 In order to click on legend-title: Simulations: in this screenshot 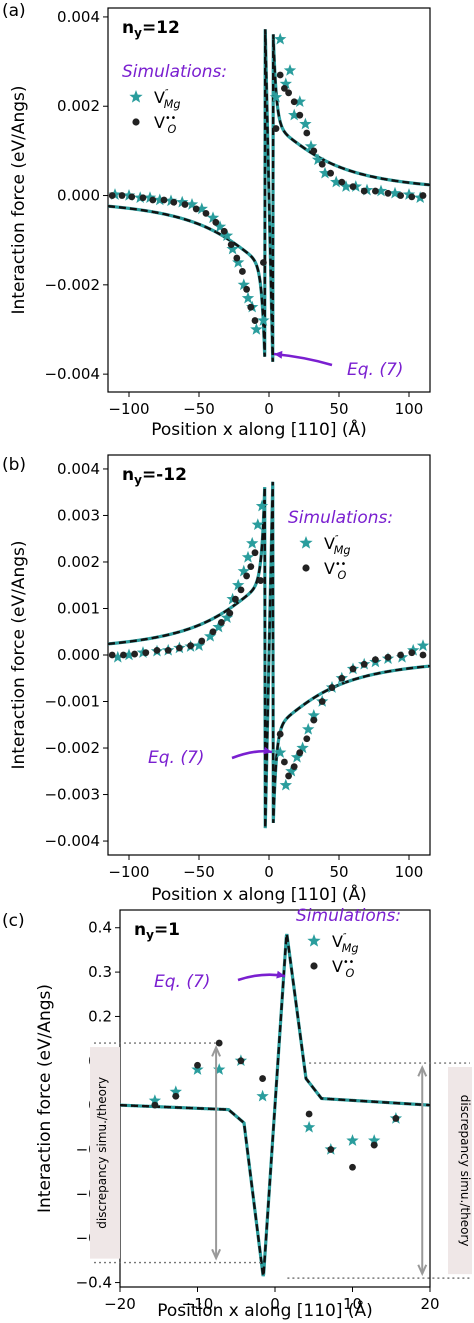, I will do `click(174, 72)`.